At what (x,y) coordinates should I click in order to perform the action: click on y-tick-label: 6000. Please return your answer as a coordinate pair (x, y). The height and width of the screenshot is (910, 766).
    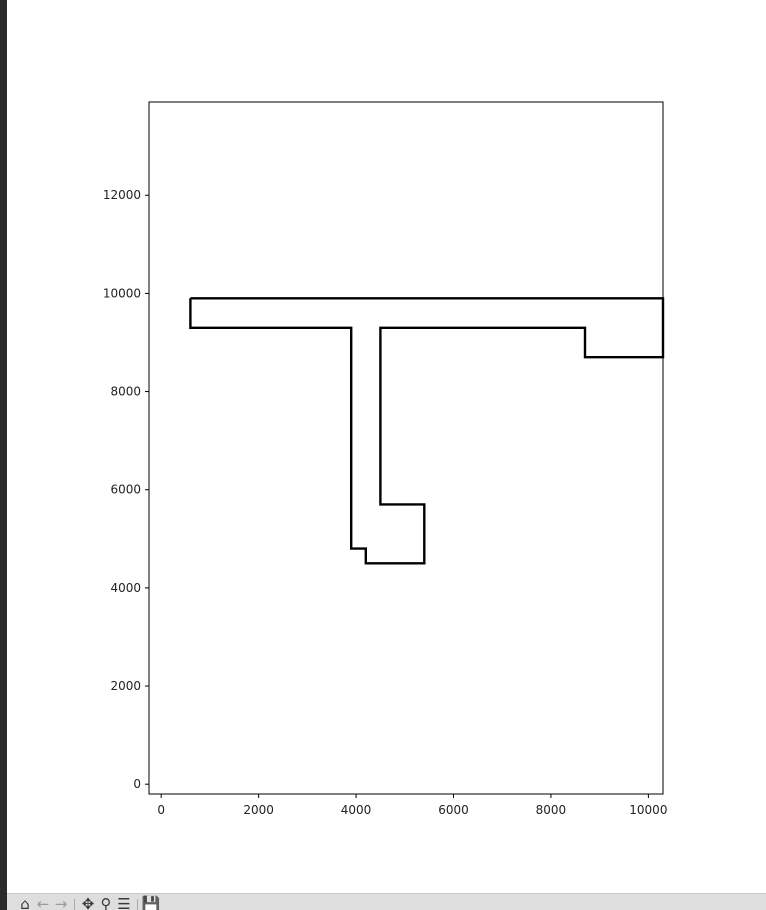
    Looking at the image, I should click on (125, 490).